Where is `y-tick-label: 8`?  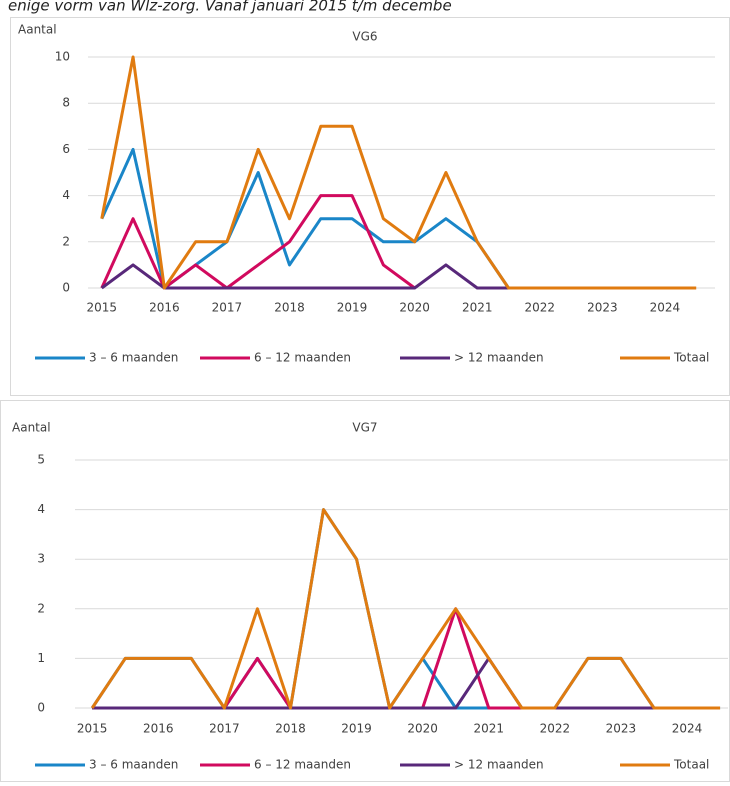
y-tick-label: 8 is located at coordinates (66, 103).